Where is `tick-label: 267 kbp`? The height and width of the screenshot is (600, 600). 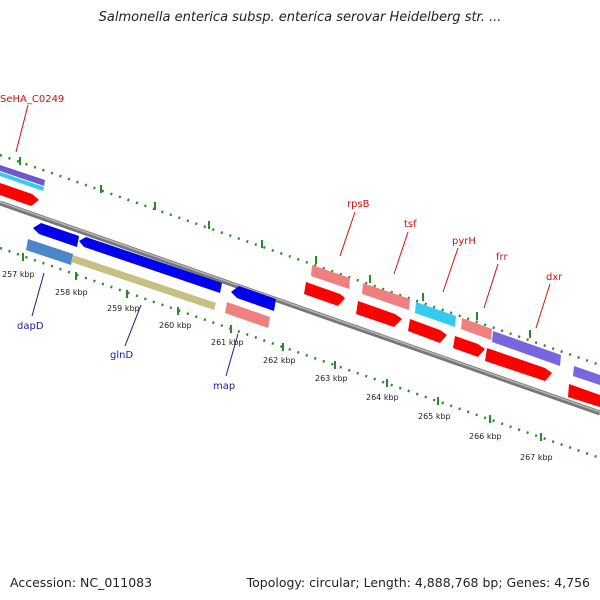
tick-label: 267 kbp is located at coordinates (536, 457).